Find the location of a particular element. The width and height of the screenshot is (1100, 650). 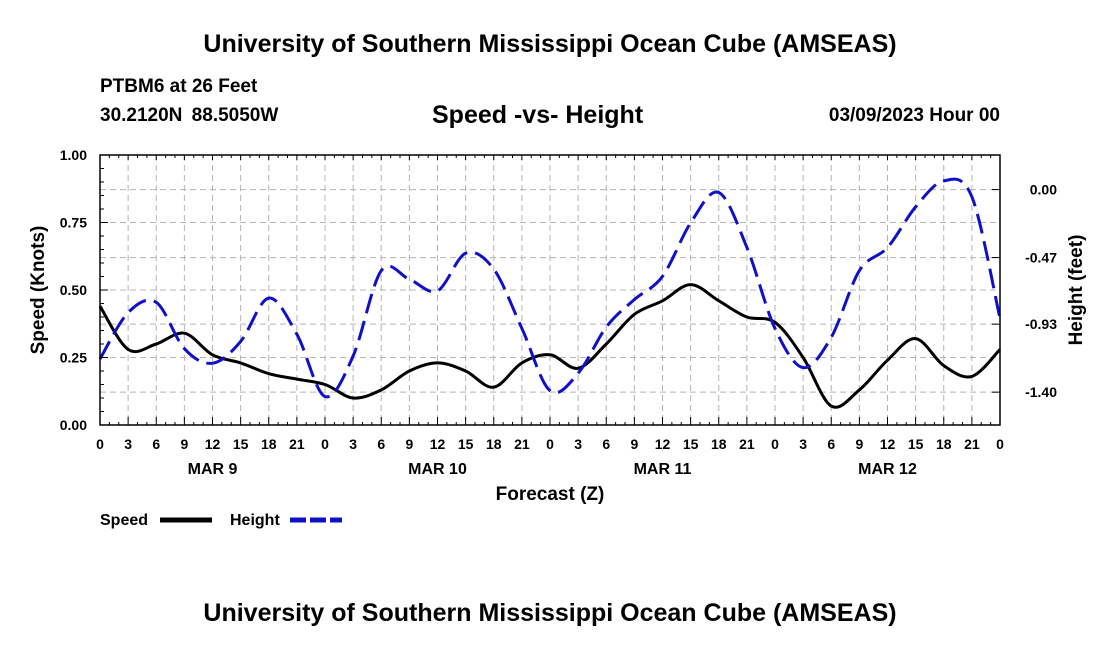

legend-label-height: Height is located at coordinates (255, 520).